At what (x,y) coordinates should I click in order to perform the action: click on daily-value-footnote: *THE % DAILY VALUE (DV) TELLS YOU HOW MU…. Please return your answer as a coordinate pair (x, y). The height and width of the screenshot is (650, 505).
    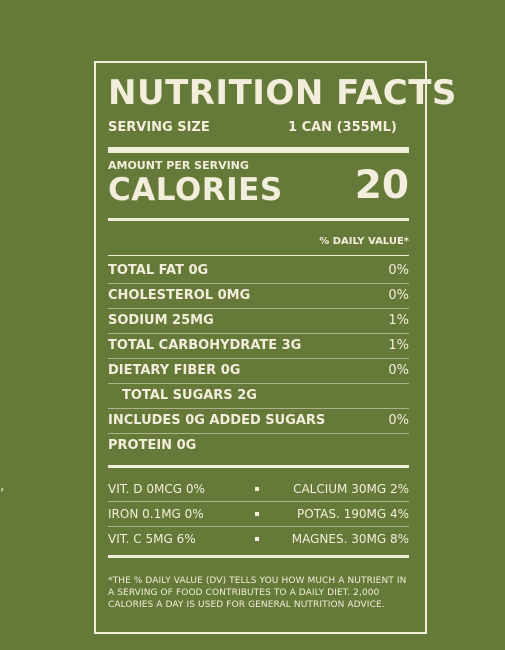
    Looking at the image, I should click on (257, 593).